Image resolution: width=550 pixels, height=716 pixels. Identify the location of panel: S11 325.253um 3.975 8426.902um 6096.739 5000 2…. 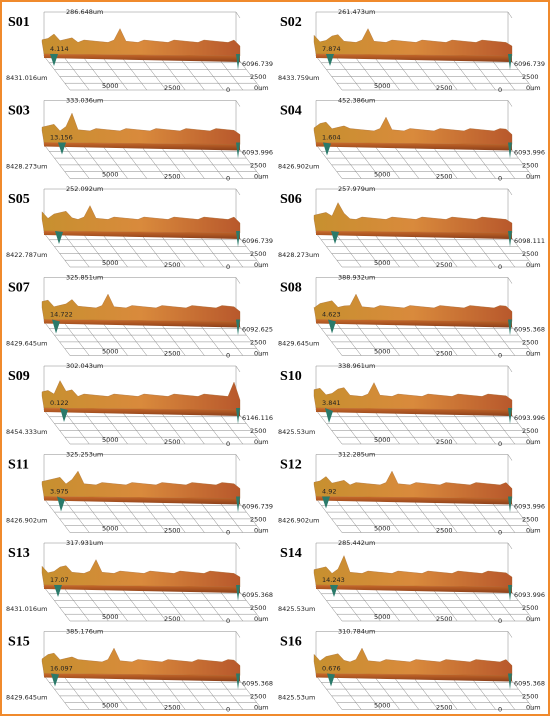
(139, 494).